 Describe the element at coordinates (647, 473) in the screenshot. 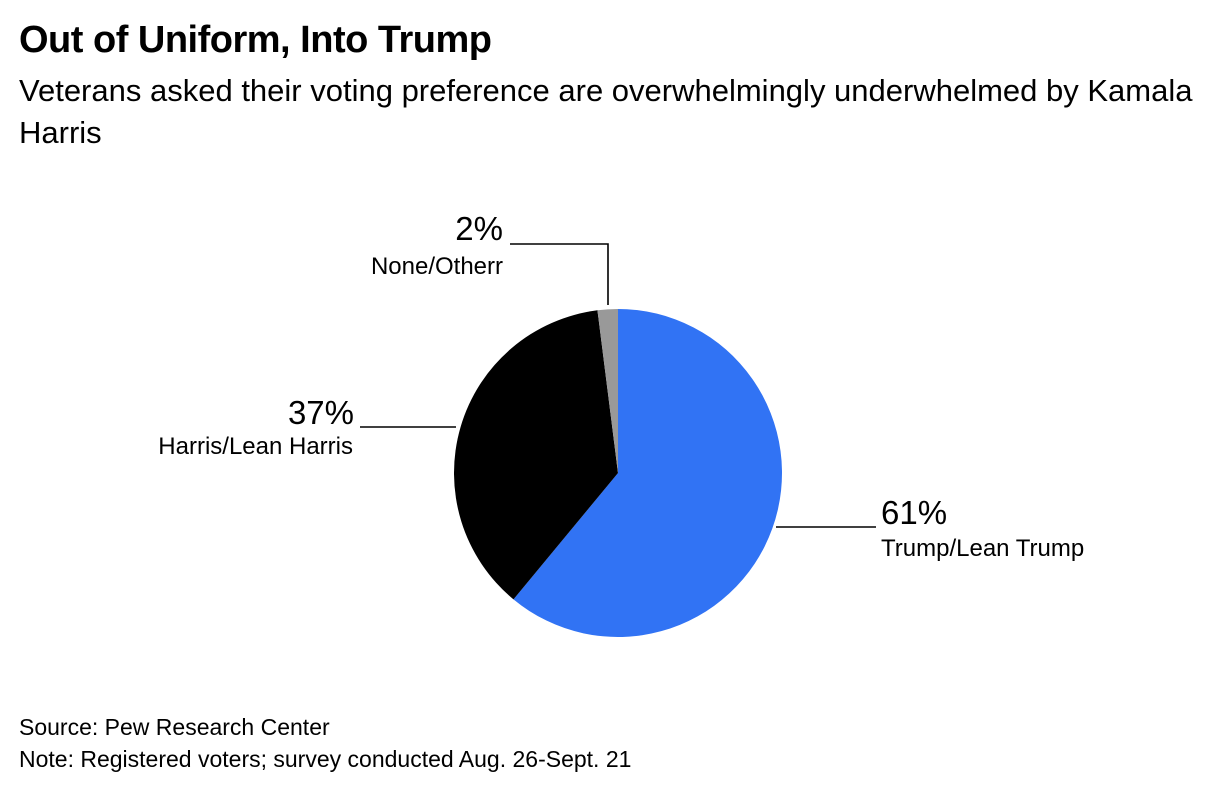

I see `slice-trump-lean-trump` at that location.